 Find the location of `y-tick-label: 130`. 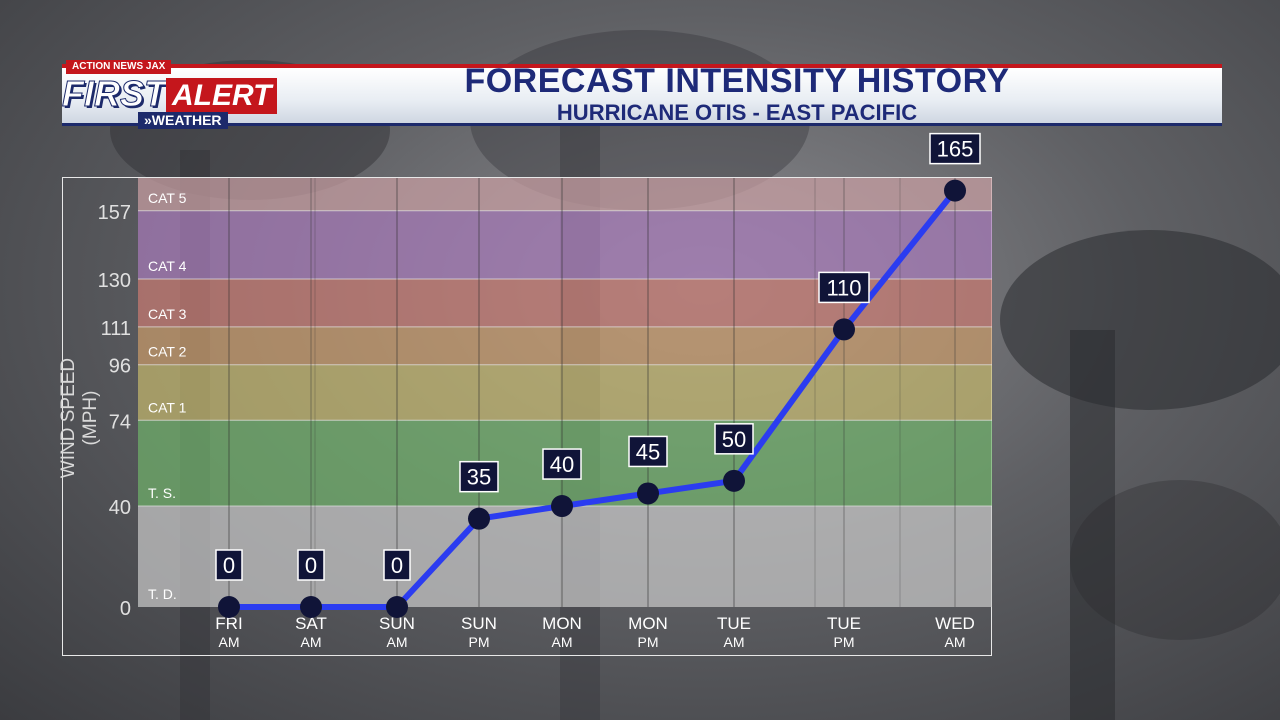

y-tick-label: 130 is located at coordinates (114, 281).